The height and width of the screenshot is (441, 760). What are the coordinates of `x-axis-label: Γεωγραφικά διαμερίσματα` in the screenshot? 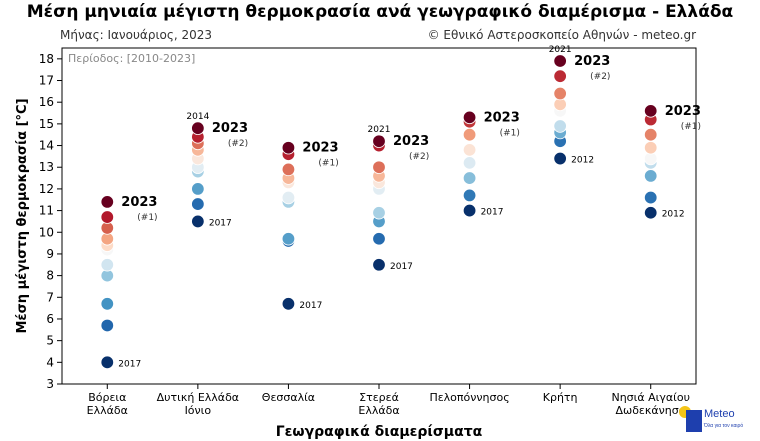 It's located at (379, 432).